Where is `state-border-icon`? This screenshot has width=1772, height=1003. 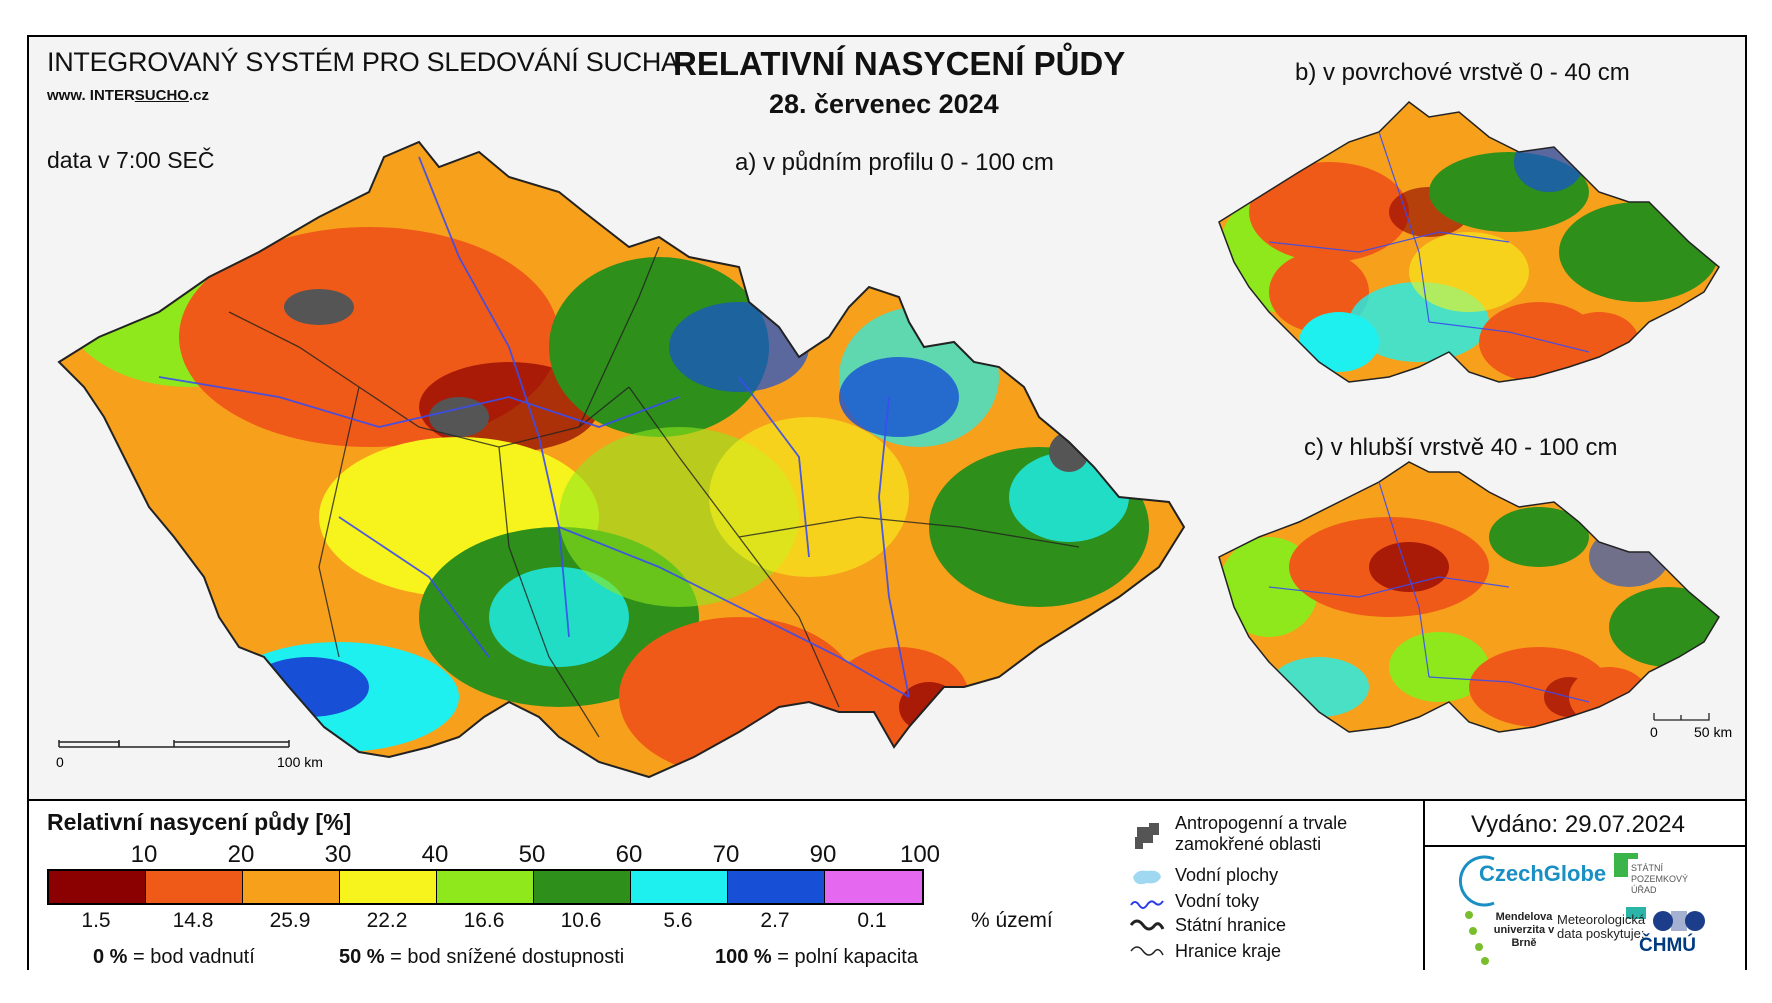
state-border-icon is located at coordinates (1147, 925).